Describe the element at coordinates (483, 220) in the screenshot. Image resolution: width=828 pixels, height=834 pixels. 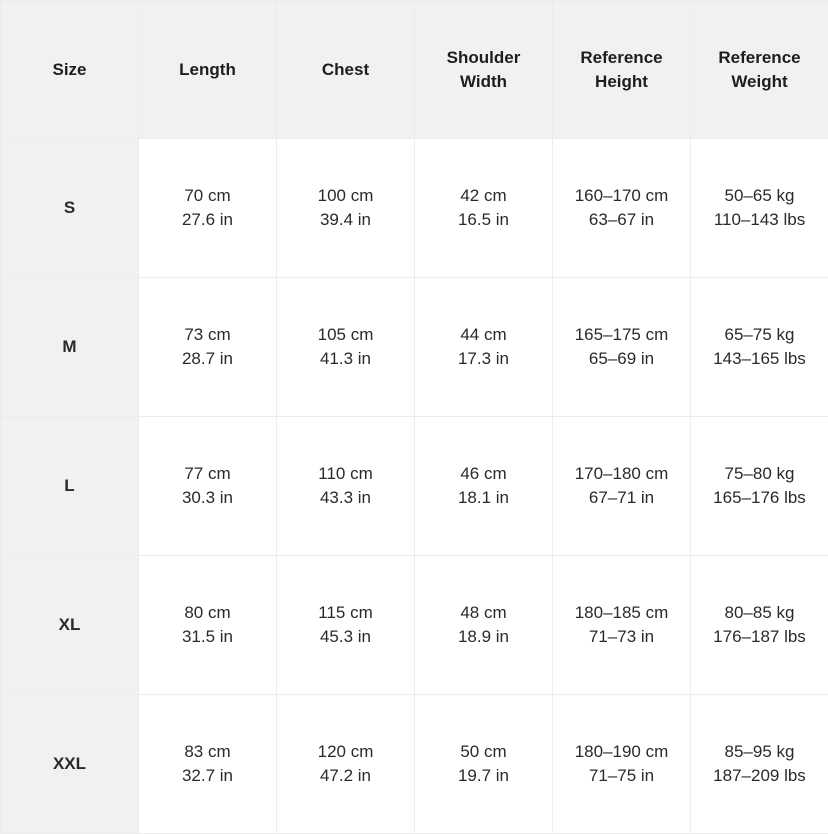
I see `value-imperial: 16.5 in` at that location.